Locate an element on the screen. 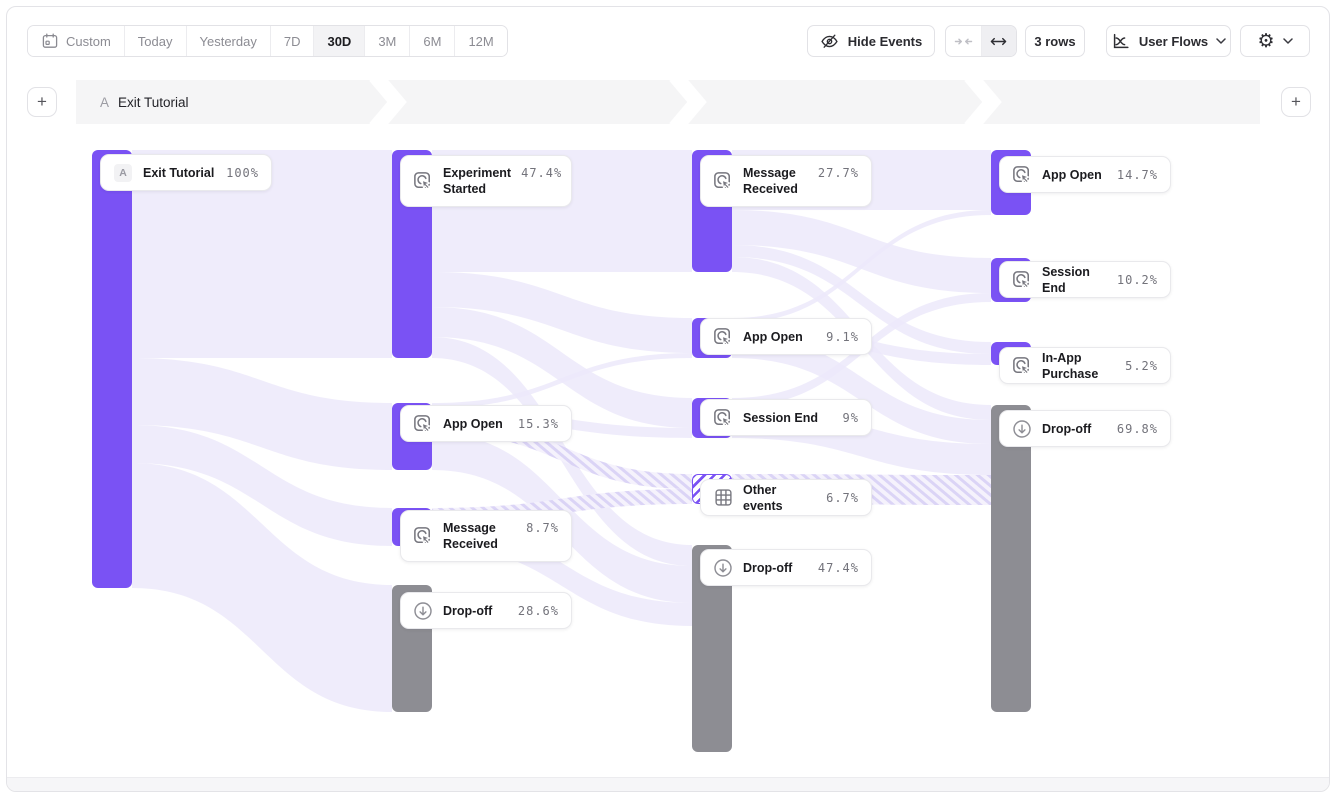  date-range-label: Yesterday is located at coordinates (228, 41).